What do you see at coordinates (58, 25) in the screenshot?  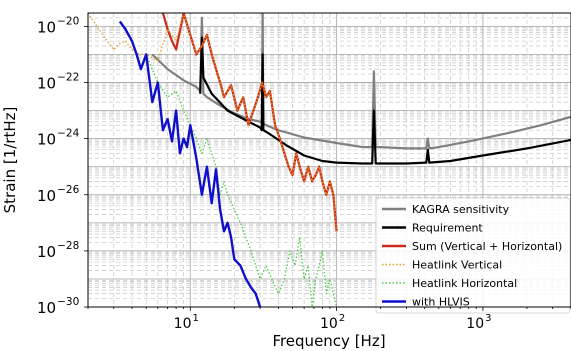 I see `y-tick-label: 10−20` at bounding box center [58, 25].